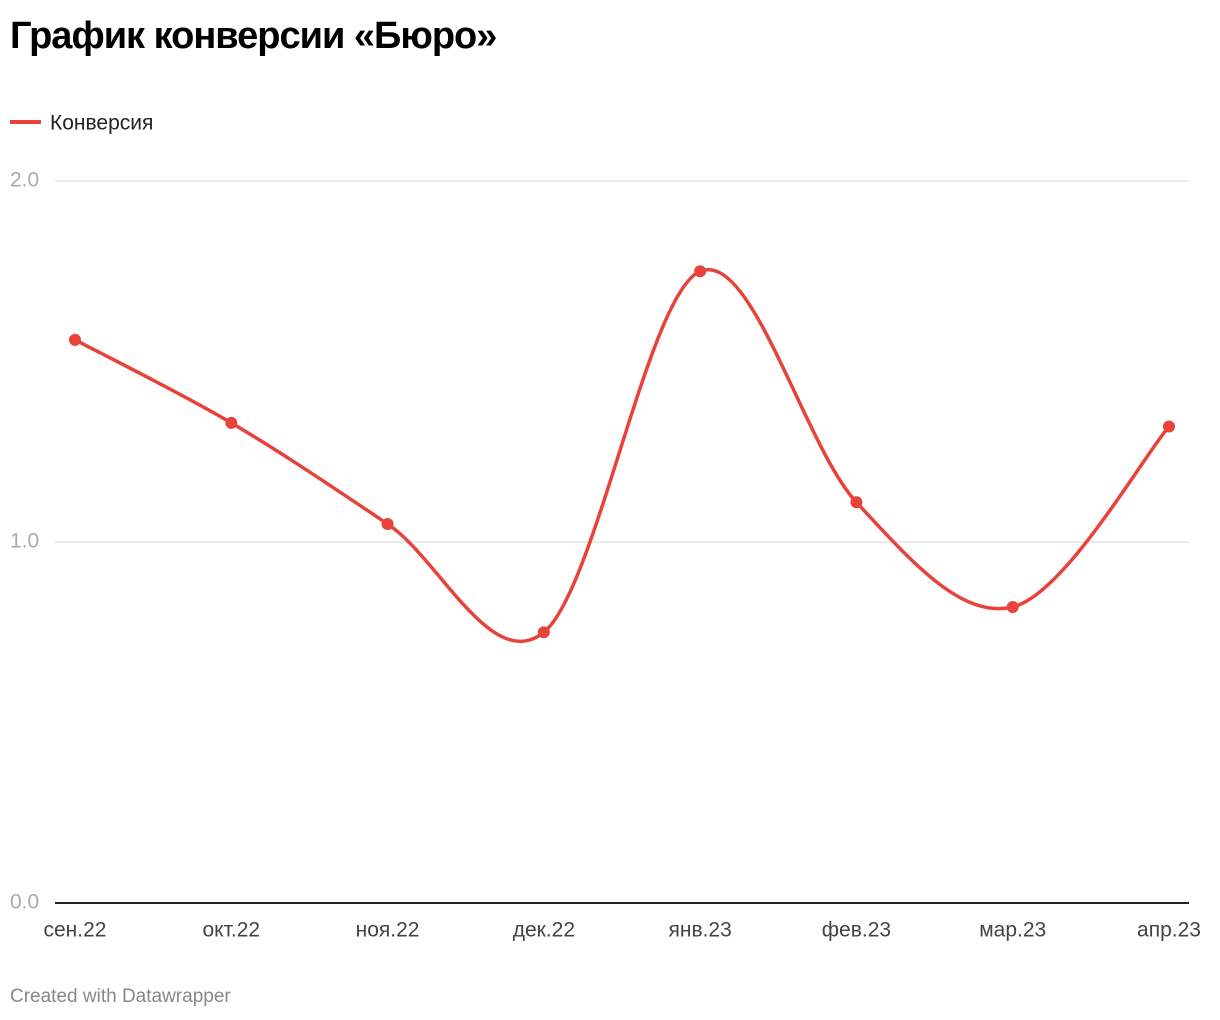  What do you see at coordinates (699, 930) in the screenshot?
I see `x-tick-label: янв.23` at bounding box center [699, 930].